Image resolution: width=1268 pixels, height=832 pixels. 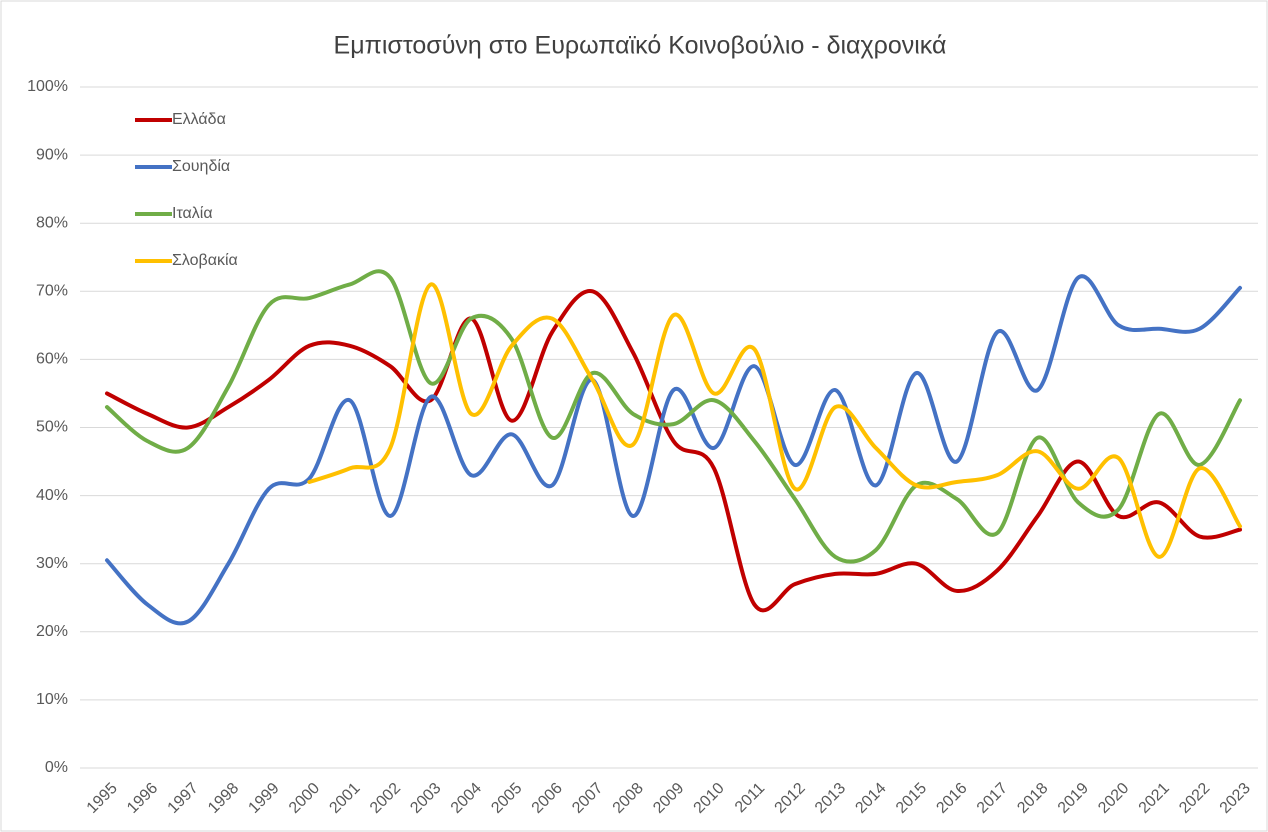 I want to click on y-tick-label: 80%, so click(x=52, y=222).